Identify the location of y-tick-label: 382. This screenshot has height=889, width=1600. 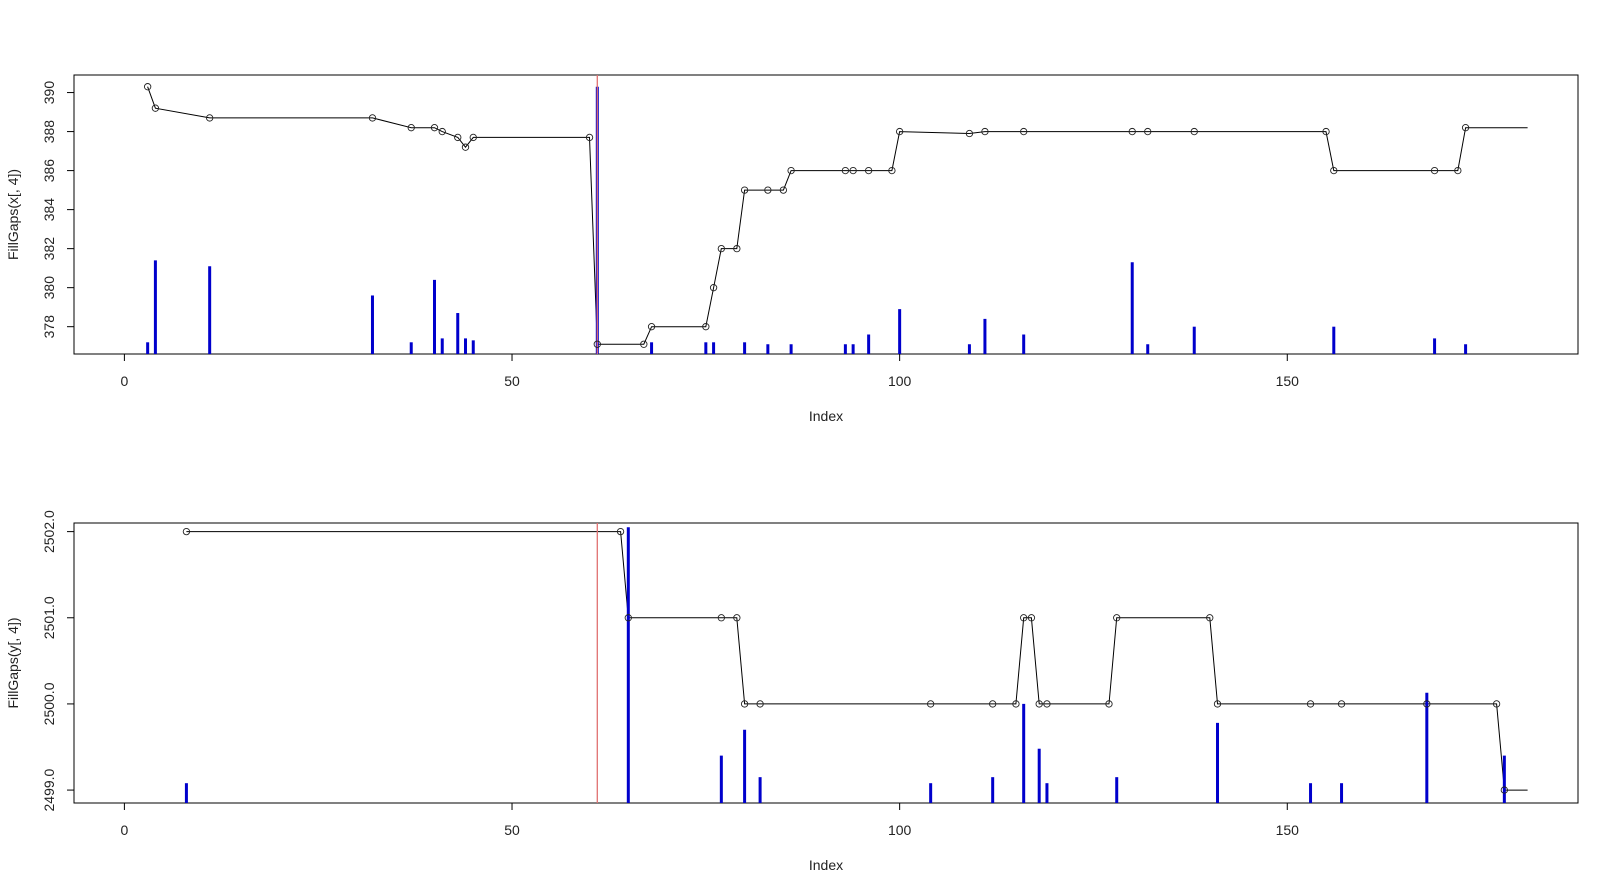
(49, 249).